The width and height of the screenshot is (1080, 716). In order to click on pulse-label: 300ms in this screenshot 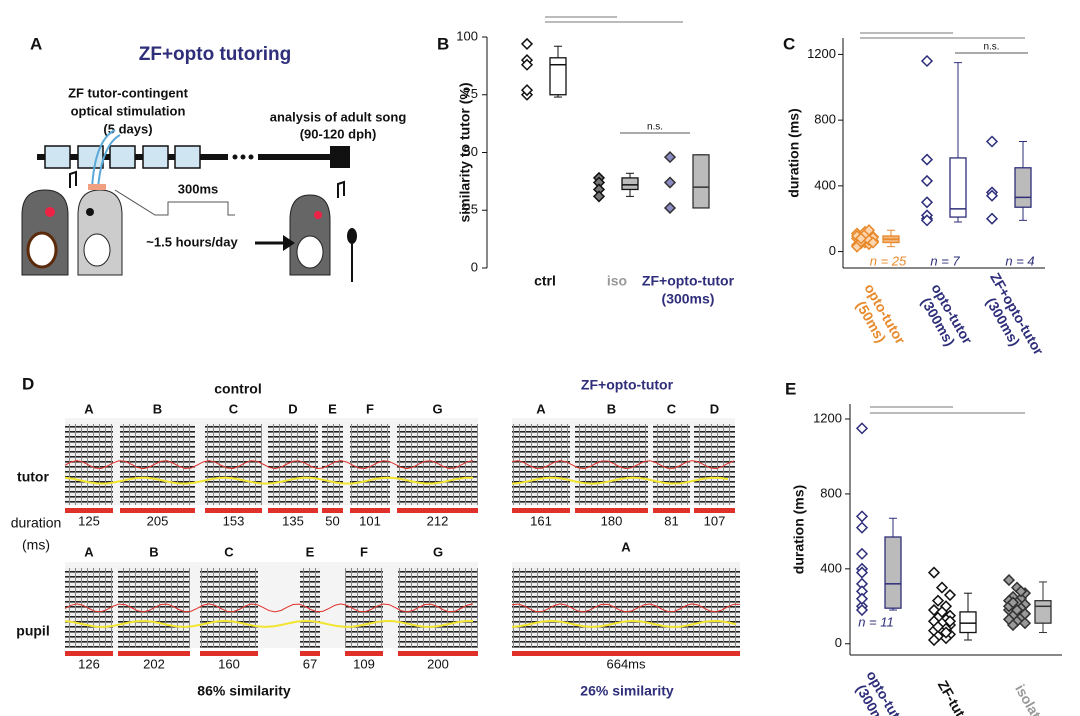, I will do `click(198, 188)`.